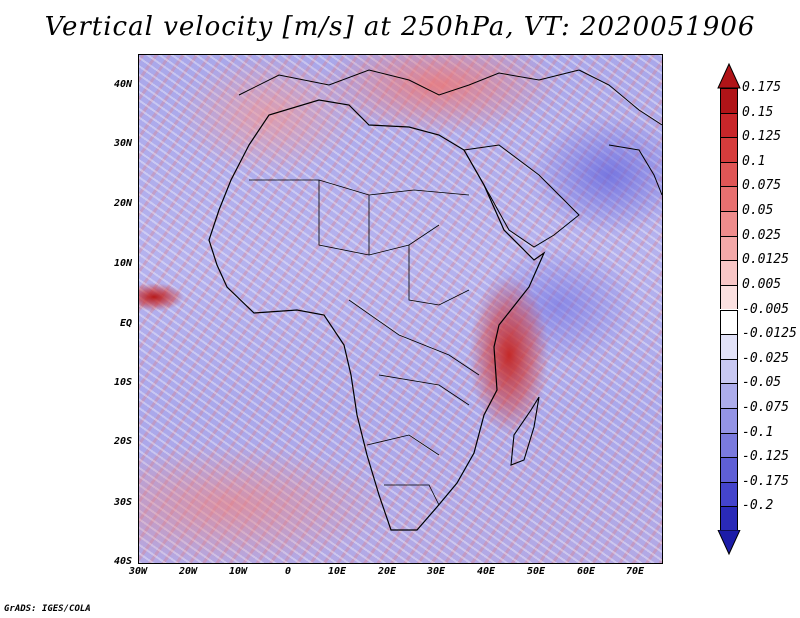  What do you see at coordinates (754, 161) in the screenshot?
I see `colorbar-label: 0.1` at bounding box center [754, 161].